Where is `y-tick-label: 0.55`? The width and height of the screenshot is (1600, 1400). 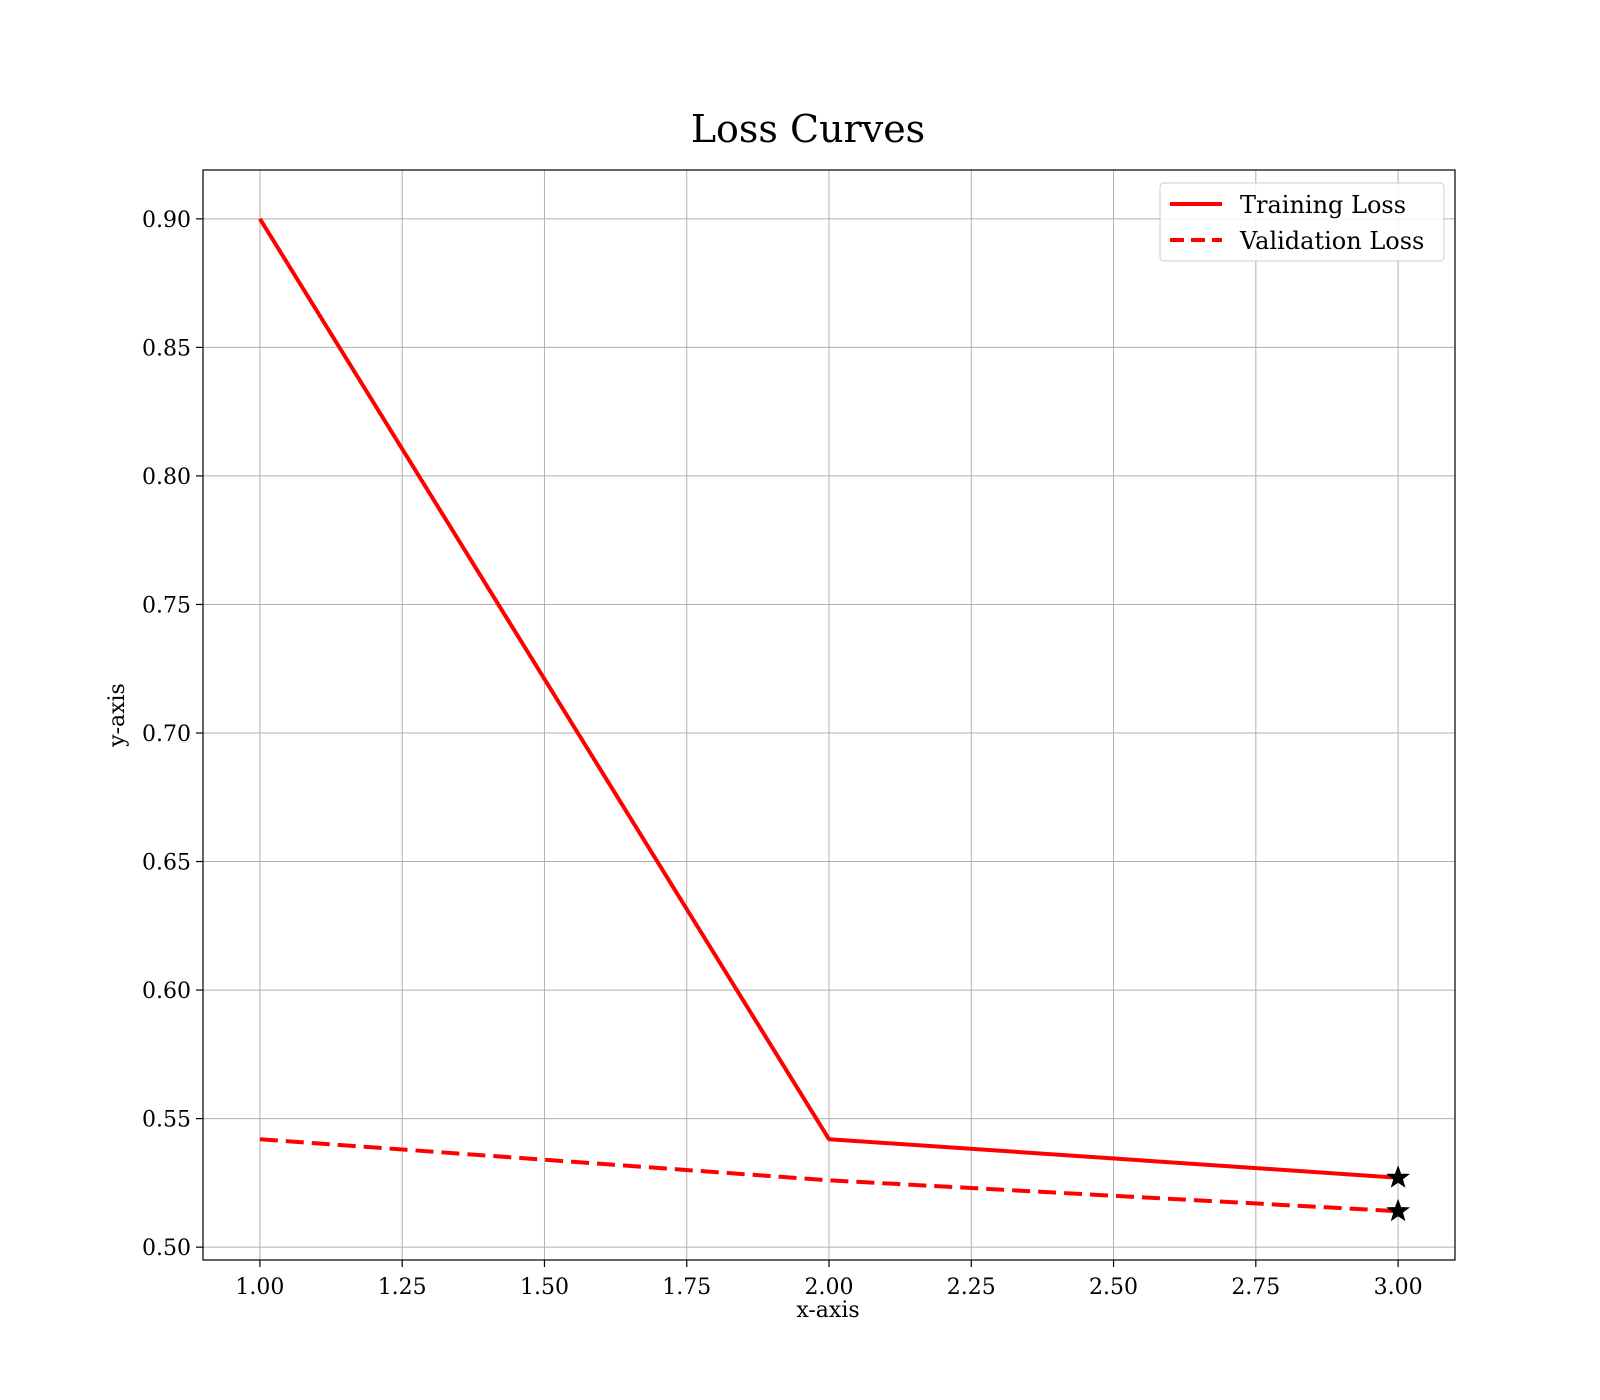
y-tick-label: 0.55 is located at coordinates (166, 1120).